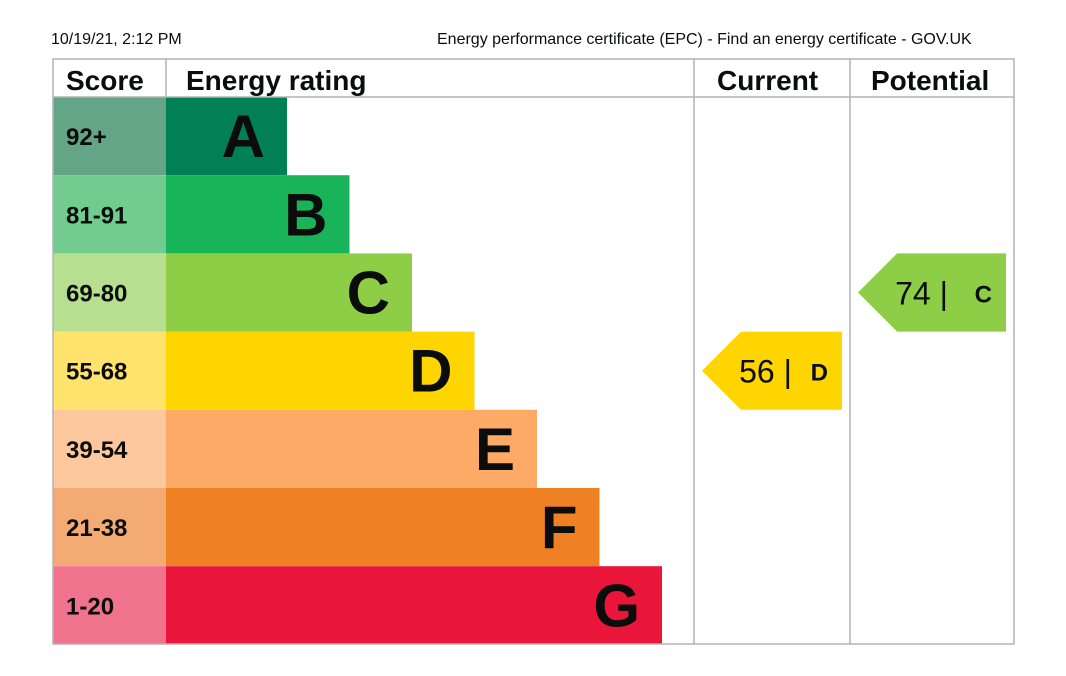  What do you see at coordinates (527, 80) in the screenshot?
I see `column-headers: Score Energy rating Current Potential` at bounding box center [527, 80].